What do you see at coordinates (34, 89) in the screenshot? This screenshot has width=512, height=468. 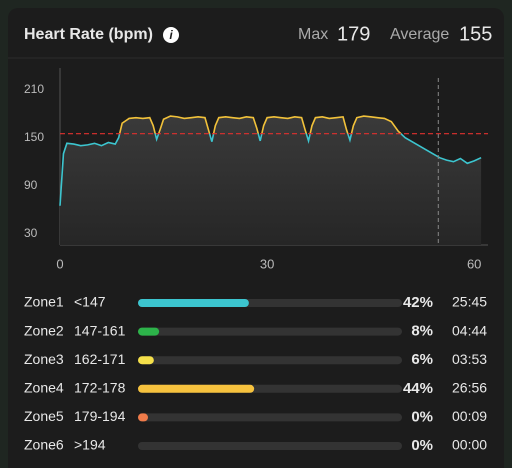 I see `y-tick-label: 210` at bounding box center [34, 89].